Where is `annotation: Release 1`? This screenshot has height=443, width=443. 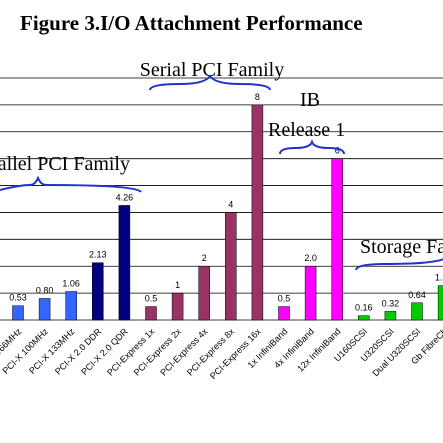
annotation: Release 1 is located at coordinates (306, 130).